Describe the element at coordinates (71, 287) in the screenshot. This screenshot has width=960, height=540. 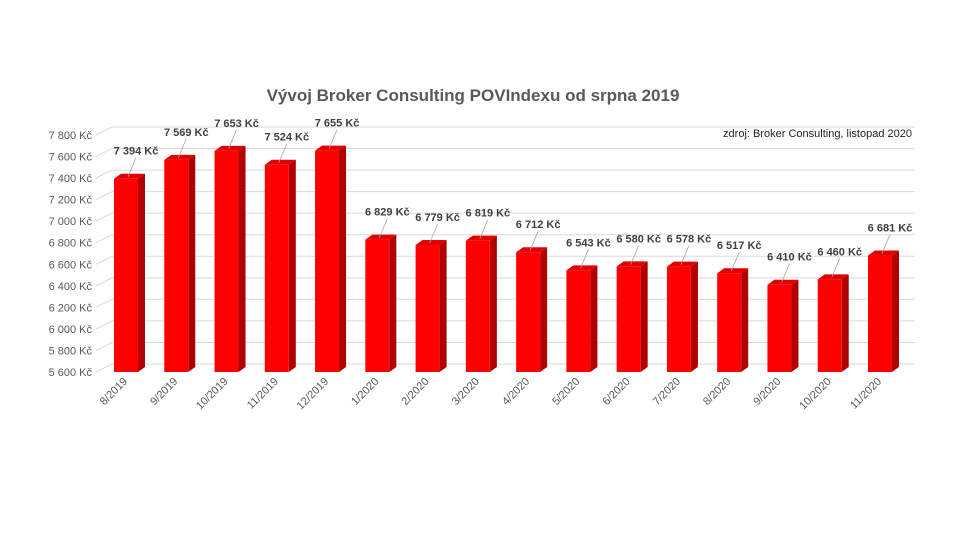
I see `y-tick-label: 6 400 Kč` at that location.